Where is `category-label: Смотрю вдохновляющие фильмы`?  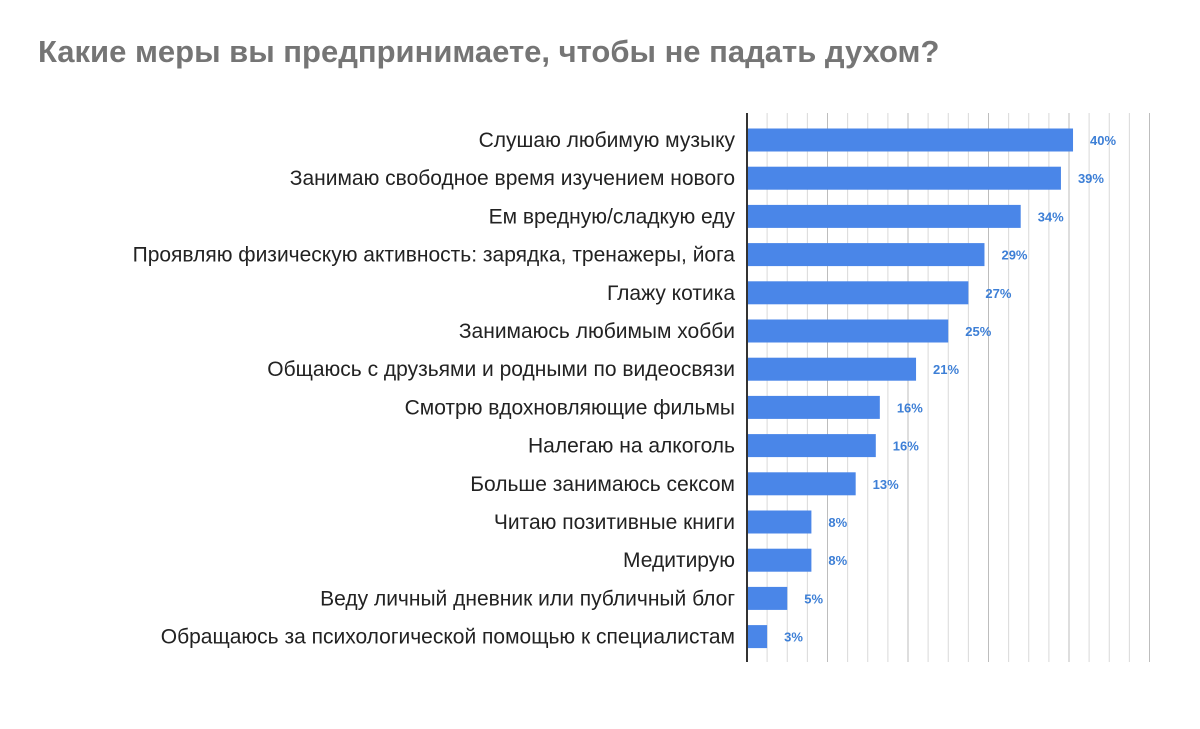
category-label: Смотрю вдохновляющие фильмы is located at coordinates (570, 407).